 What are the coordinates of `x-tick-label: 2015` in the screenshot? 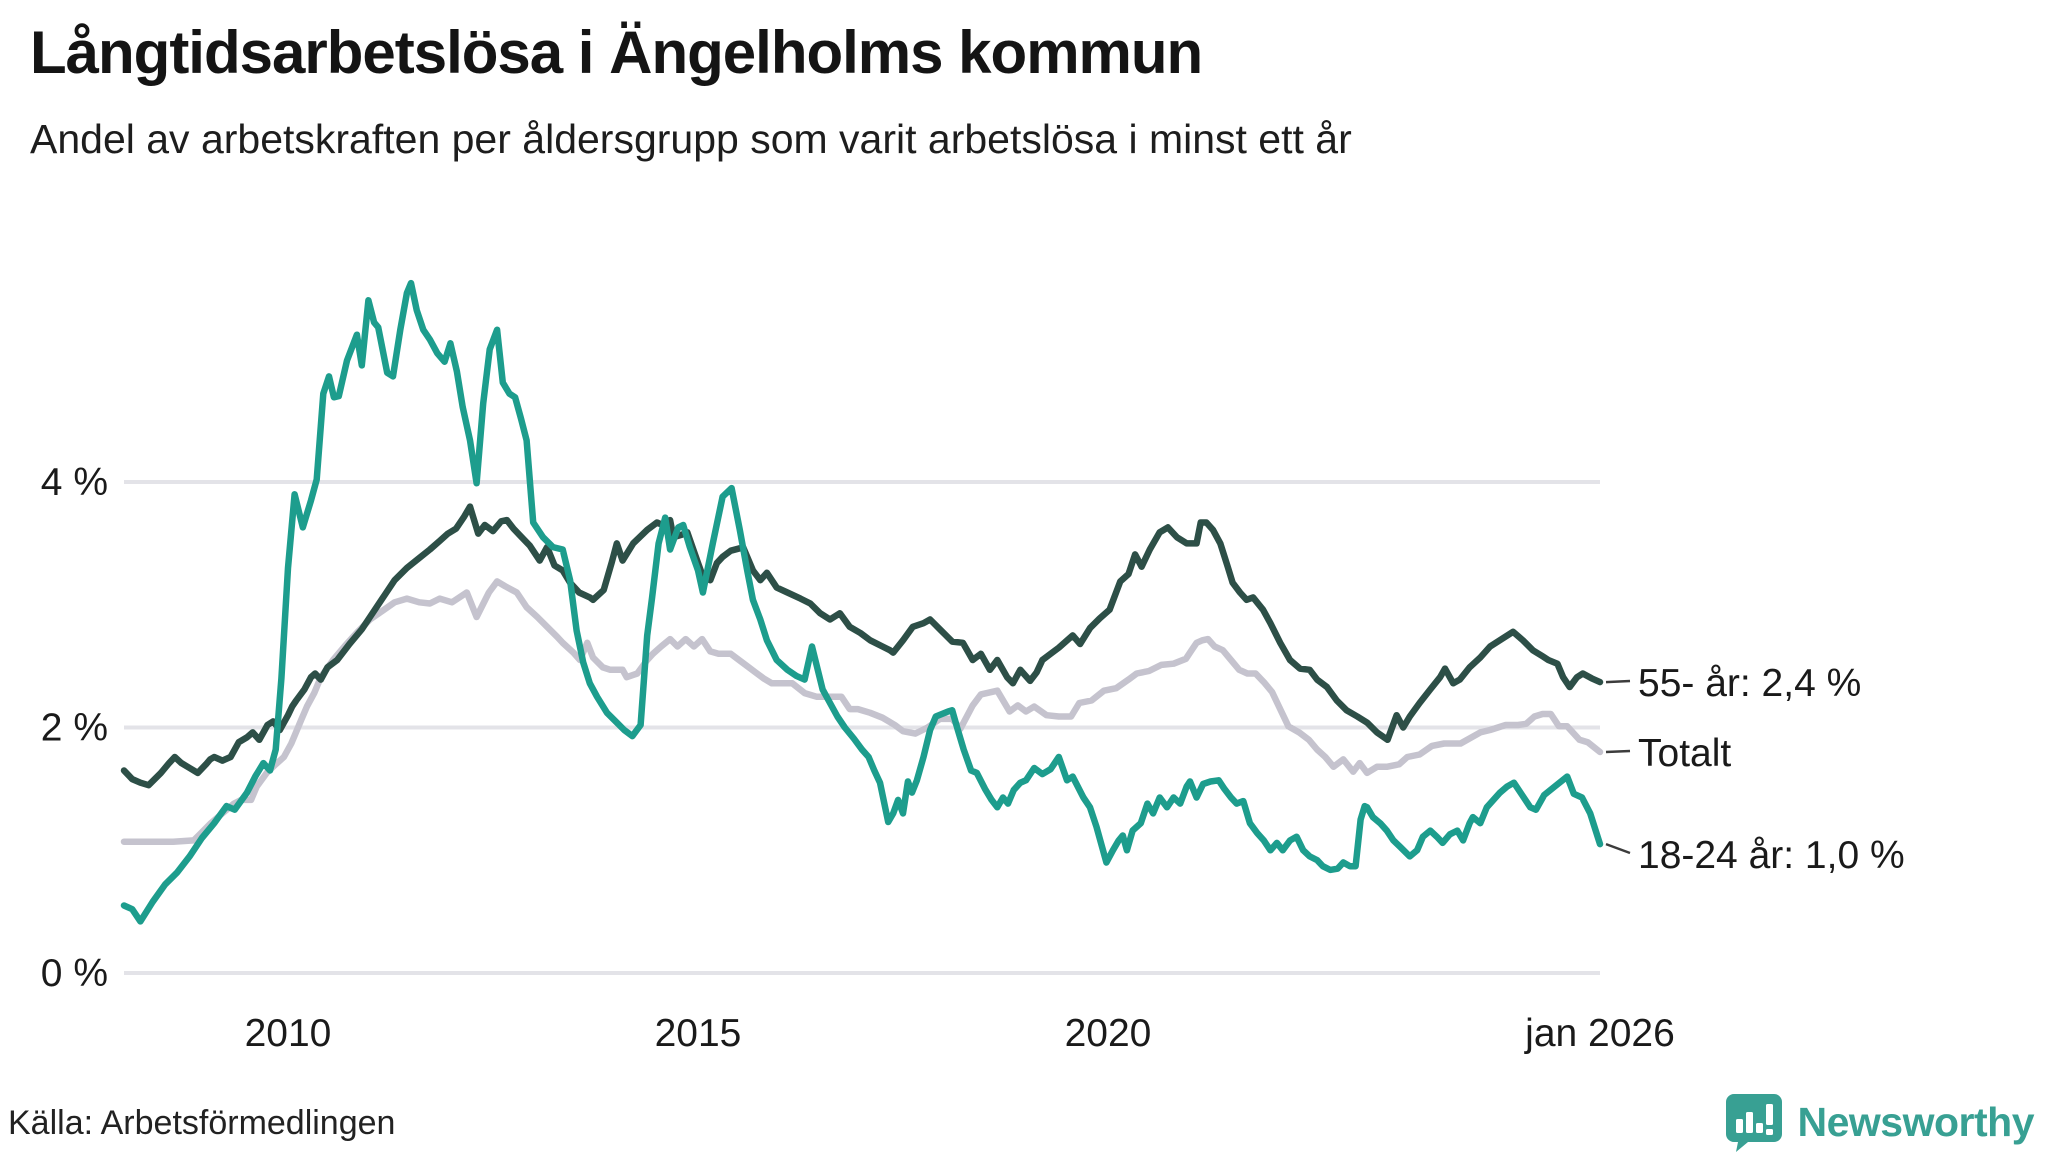 It's located at (698, 1033).